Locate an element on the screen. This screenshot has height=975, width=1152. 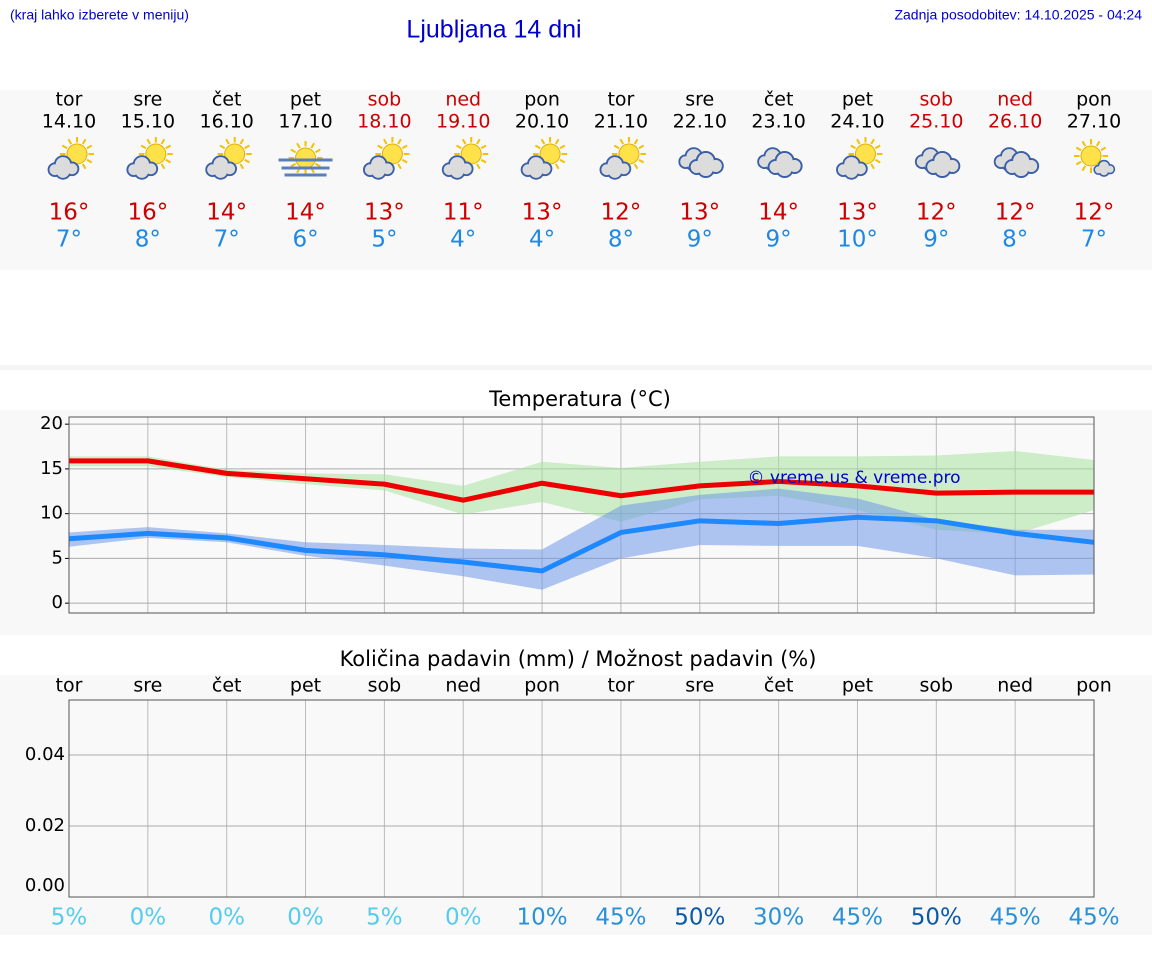
min-temp: 10° is located at coordinates (857, 240).